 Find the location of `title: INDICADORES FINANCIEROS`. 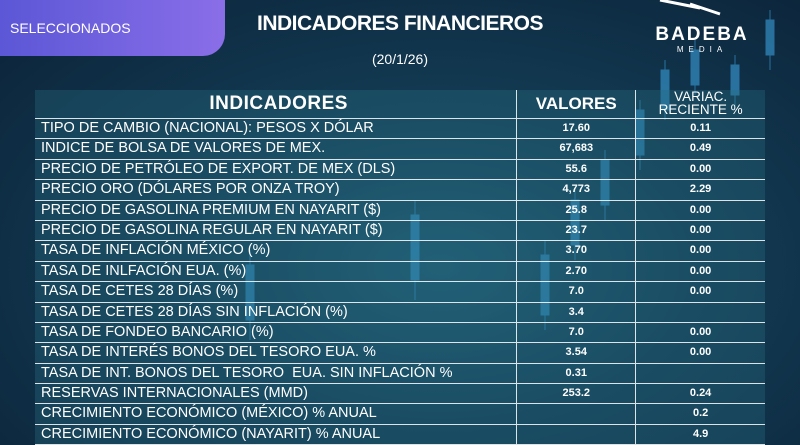

title: INDICADORES FINANCIEROS is located at coordinates (400, 23).